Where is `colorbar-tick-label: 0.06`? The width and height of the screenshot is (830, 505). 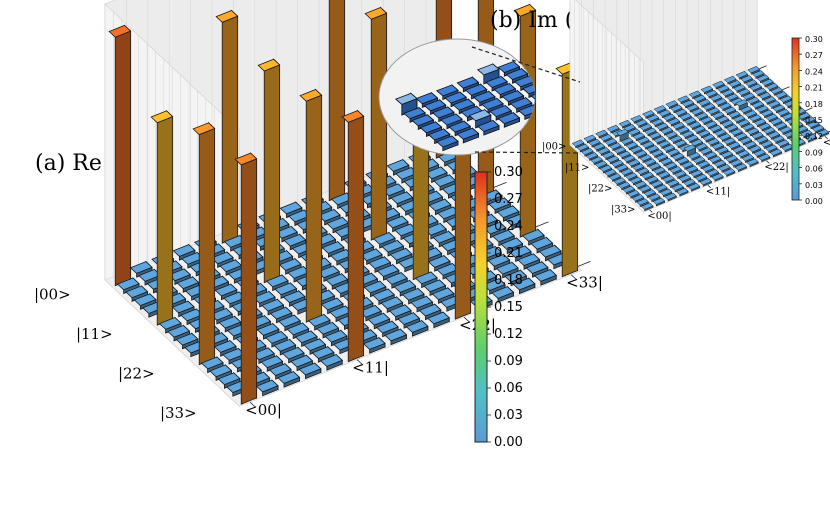
colorbar-tick-label: 0.06 is located at coordinates (814, 169).